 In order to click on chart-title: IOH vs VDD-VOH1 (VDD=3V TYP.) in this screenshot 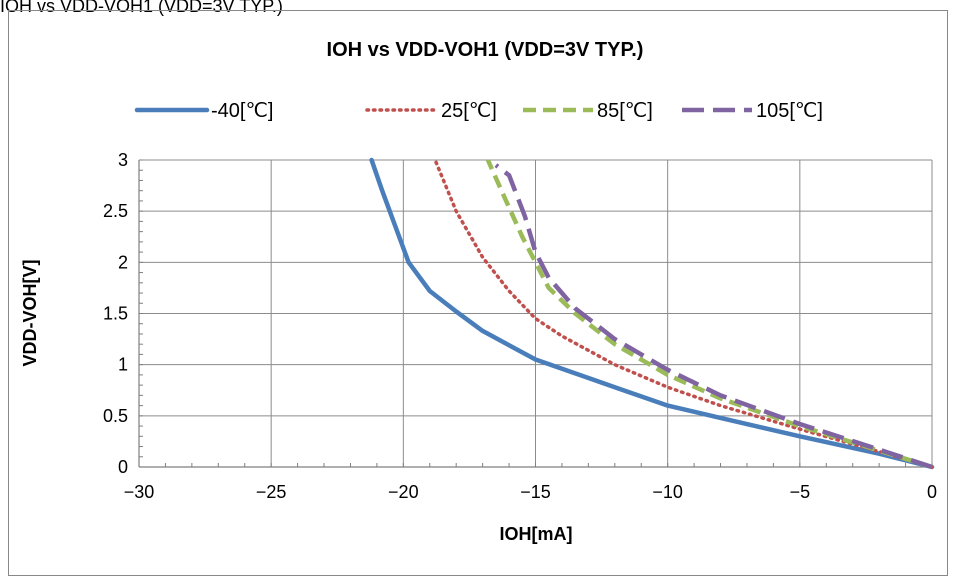, I will do `click(485, 50)`.